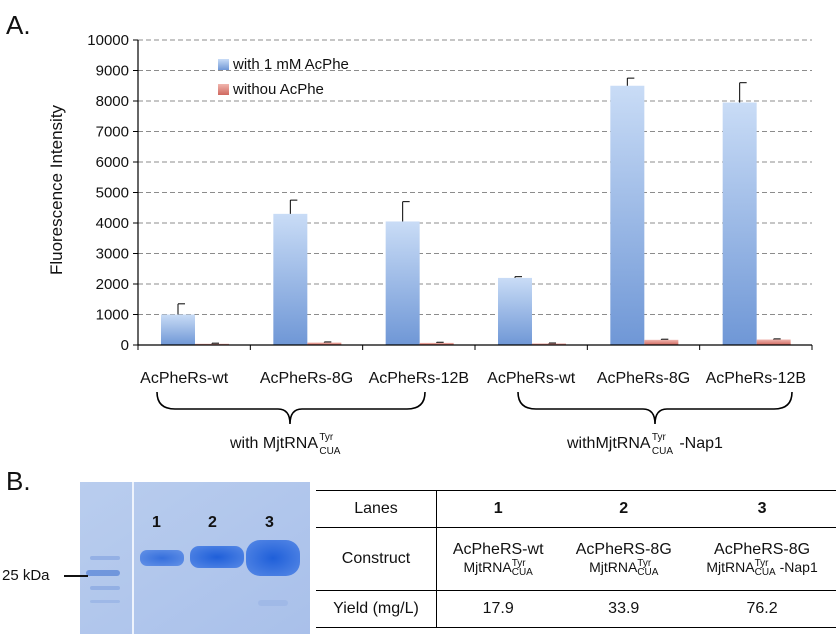 This screenshot has width=840, height=634. What do you see at coordinates (273, 443) in the screenshot?
I see `group-label: with MjtRNA` at bounding box center [273, 443].